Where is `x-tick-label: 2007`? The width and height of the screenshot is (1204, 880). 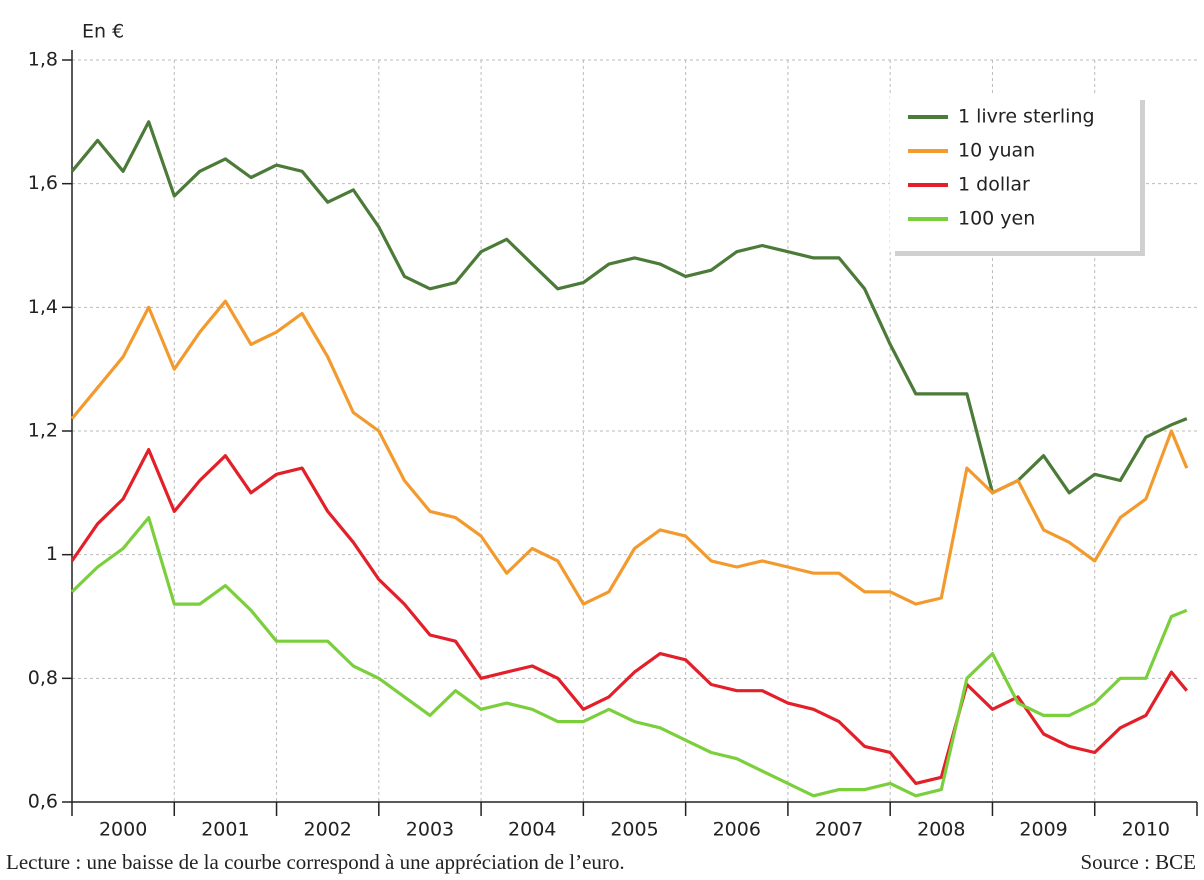
x-tick-label: 2007 is located at coordinates (839, 830).